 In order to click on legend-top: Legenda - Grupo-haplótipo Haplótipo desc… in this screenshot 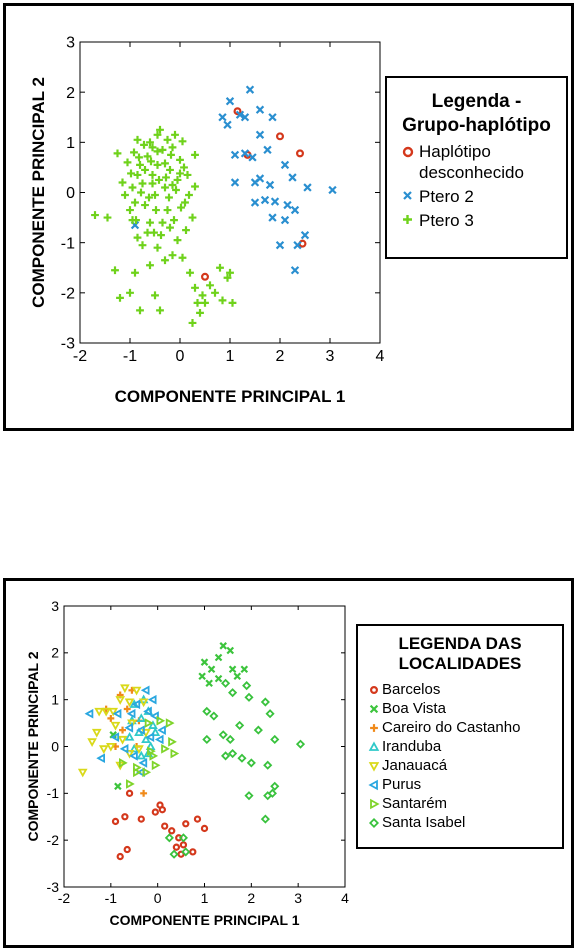, I will do `click(476, 167)`.